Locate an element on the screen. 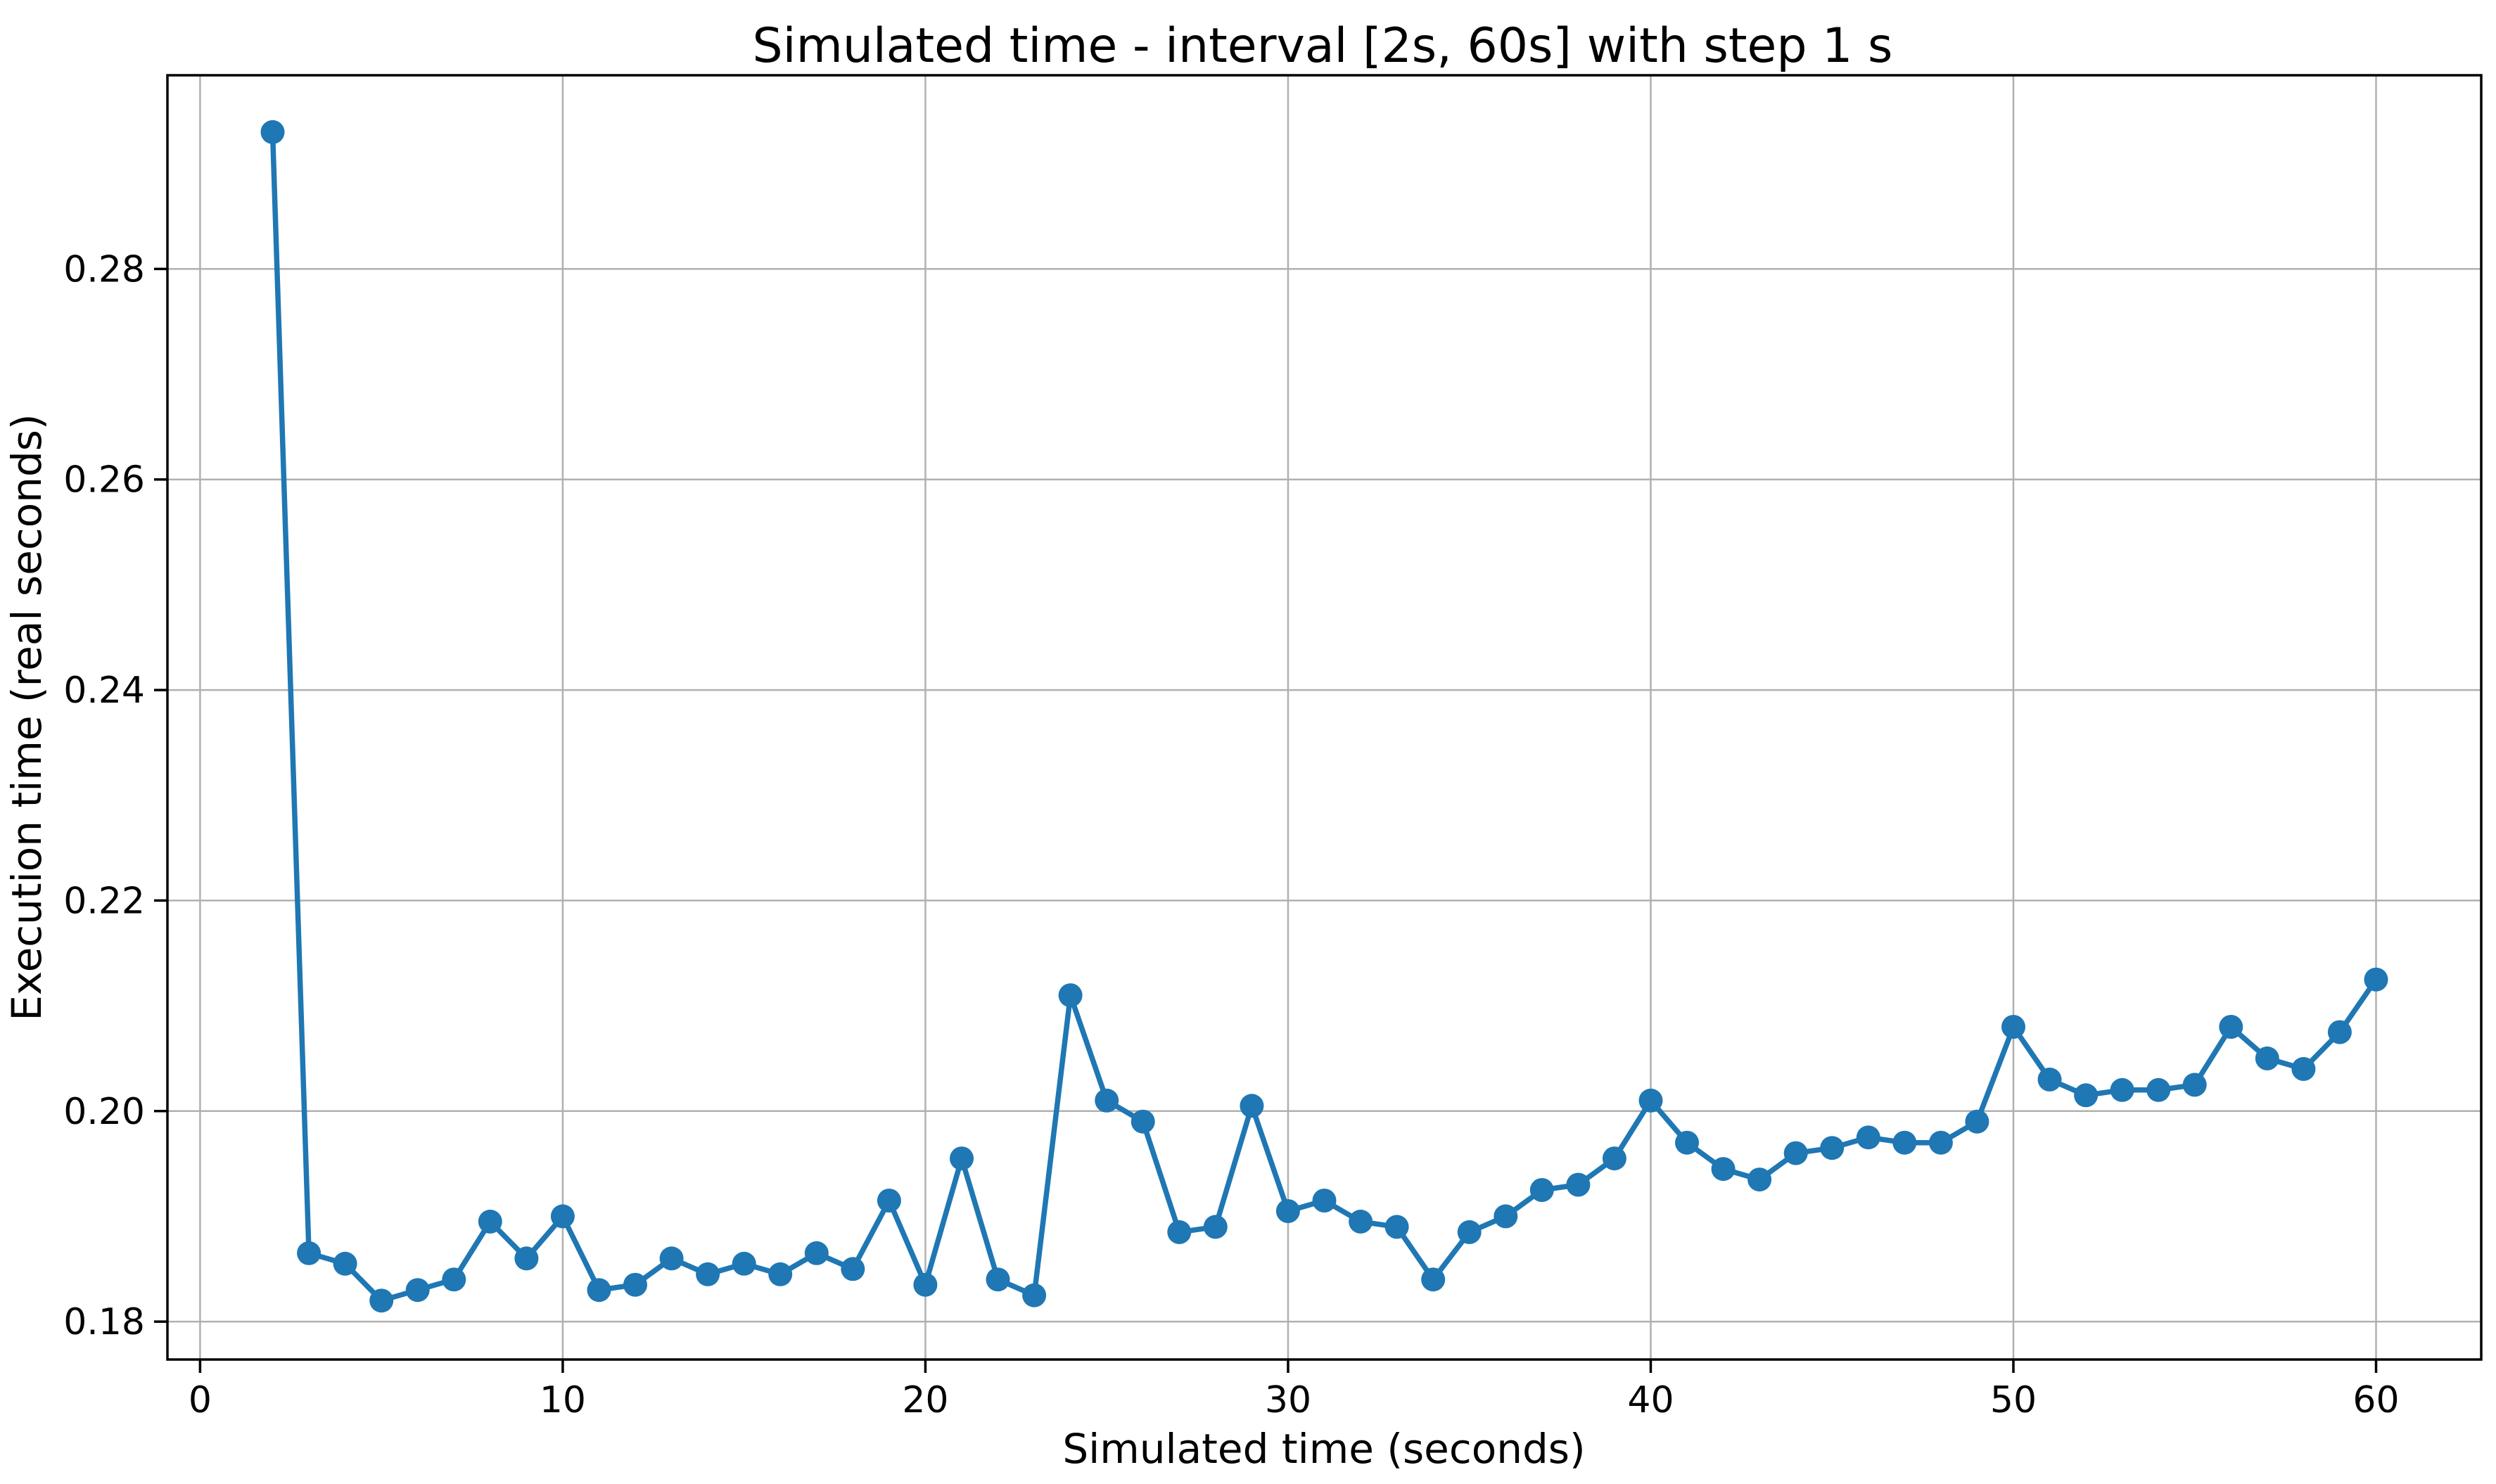  y-tick-label: 0.26 is located at coordinates (104, 480).